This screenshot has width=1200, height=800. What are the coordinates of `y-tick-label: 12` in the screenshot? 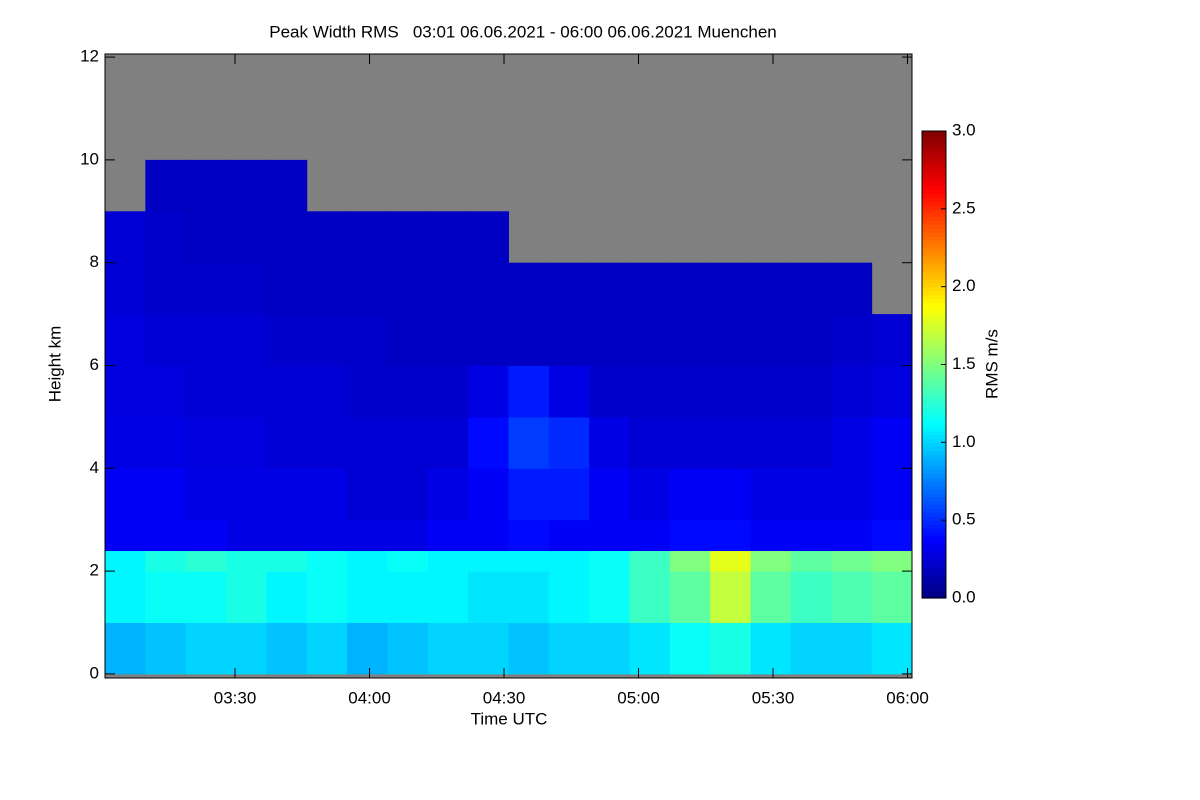 It's located at (89, 56).